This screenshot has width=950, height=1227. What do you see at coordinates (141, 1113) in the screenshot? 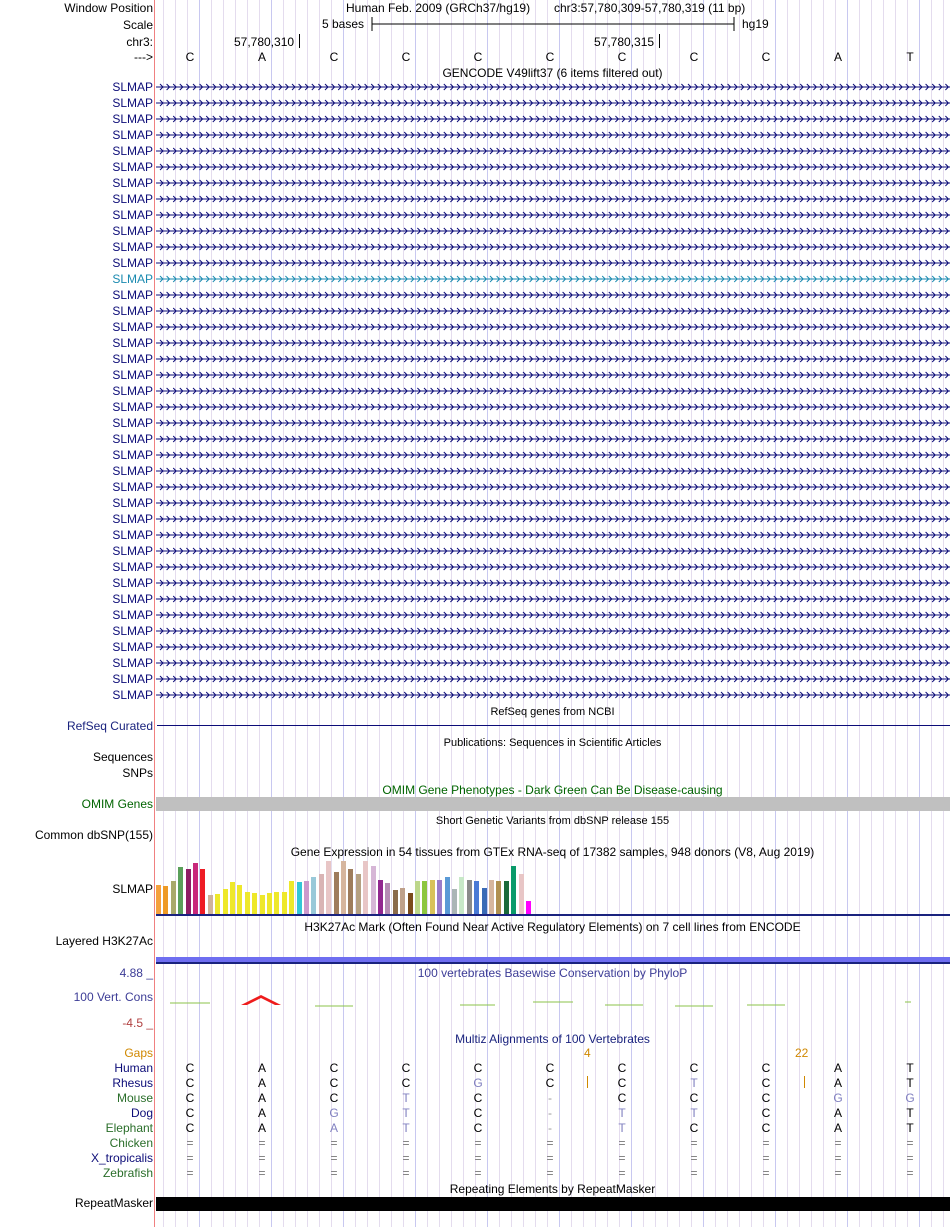
I see `species-label: Dog` at bounding box center [141, 1113].